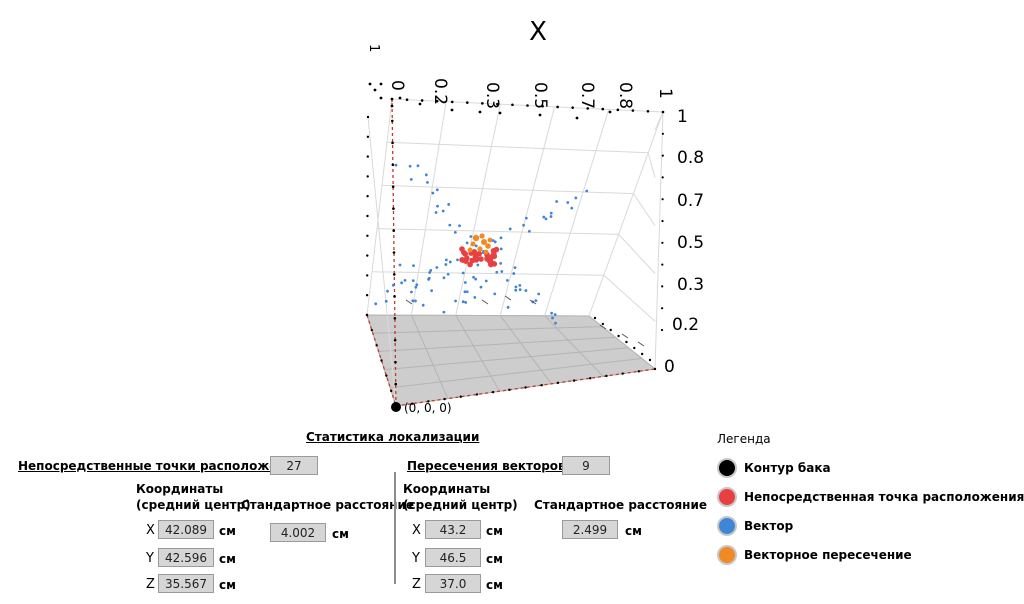 The image size is (1024, 604). I want to click on direct-x-unit: см, so click(227, 531).